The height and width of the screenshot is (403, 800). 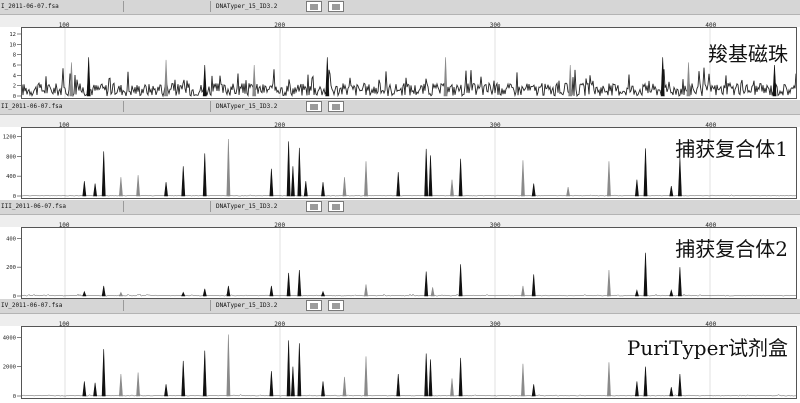 I want to click on bp-ruler: 100 200 300 400, so click(x=400, y=122).